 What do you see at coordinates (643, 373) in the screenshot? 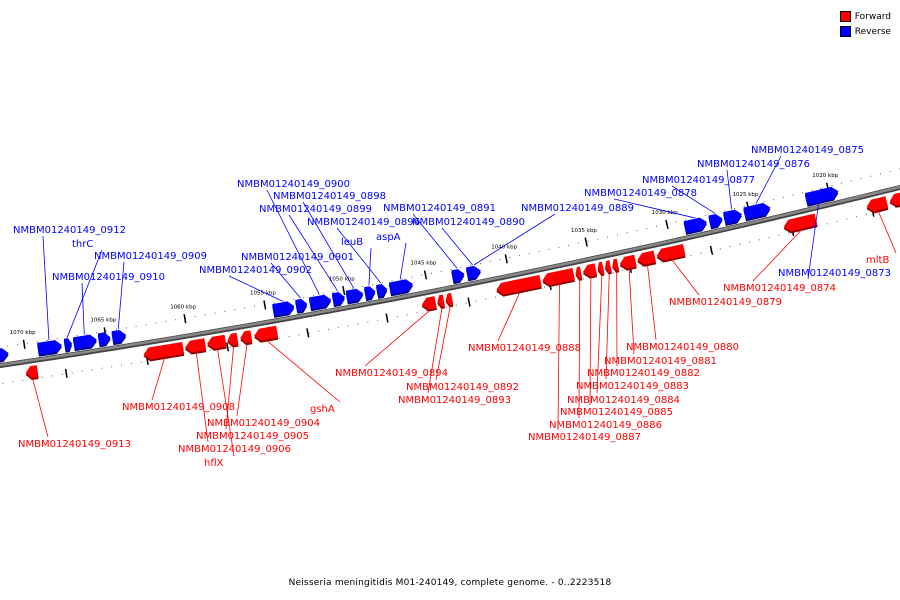
I see `gene-label: NMBM01240149_0882` at bounding box center [643, 373].